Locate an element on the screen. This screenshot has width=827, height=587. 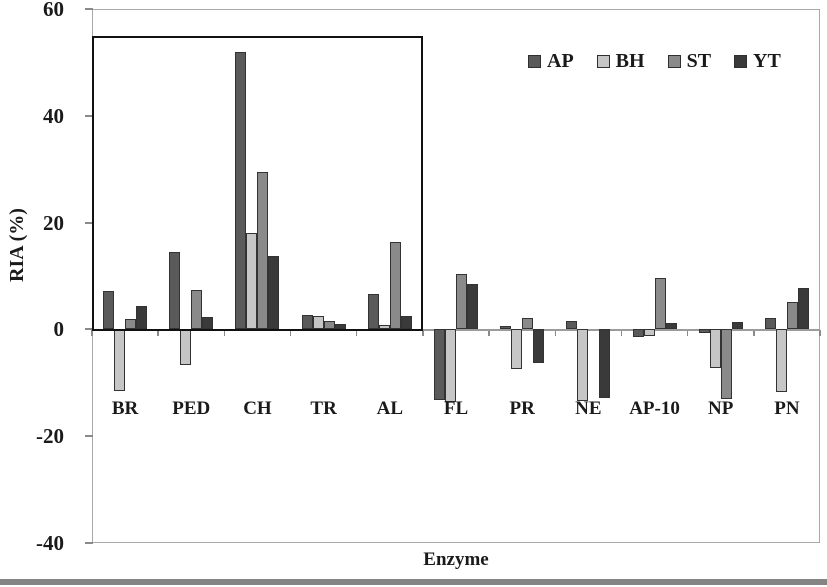
bar-st-np is located at coordinates (726, 364).